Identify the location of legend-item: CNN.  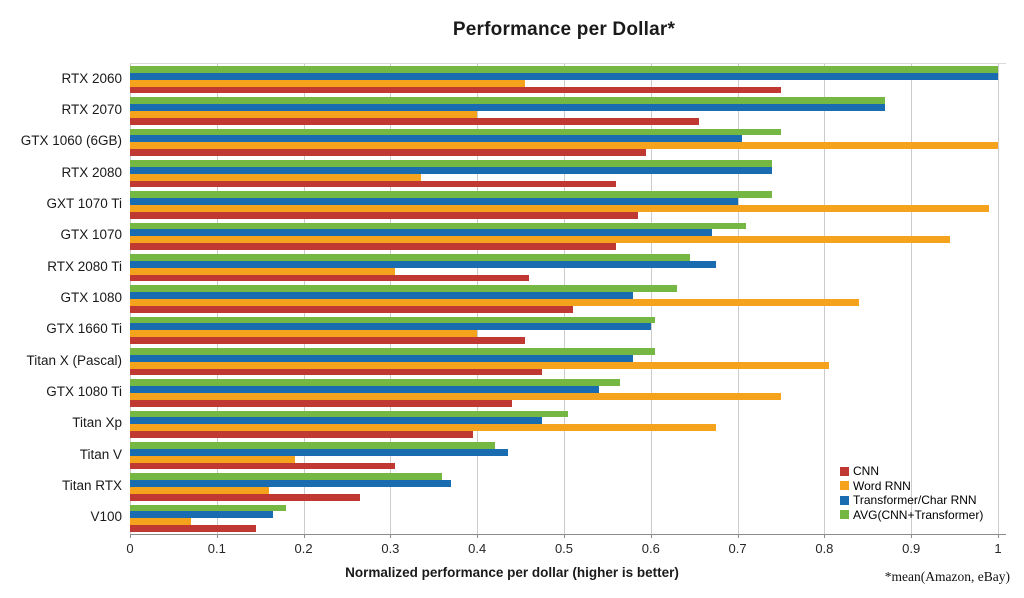
(911, 471).